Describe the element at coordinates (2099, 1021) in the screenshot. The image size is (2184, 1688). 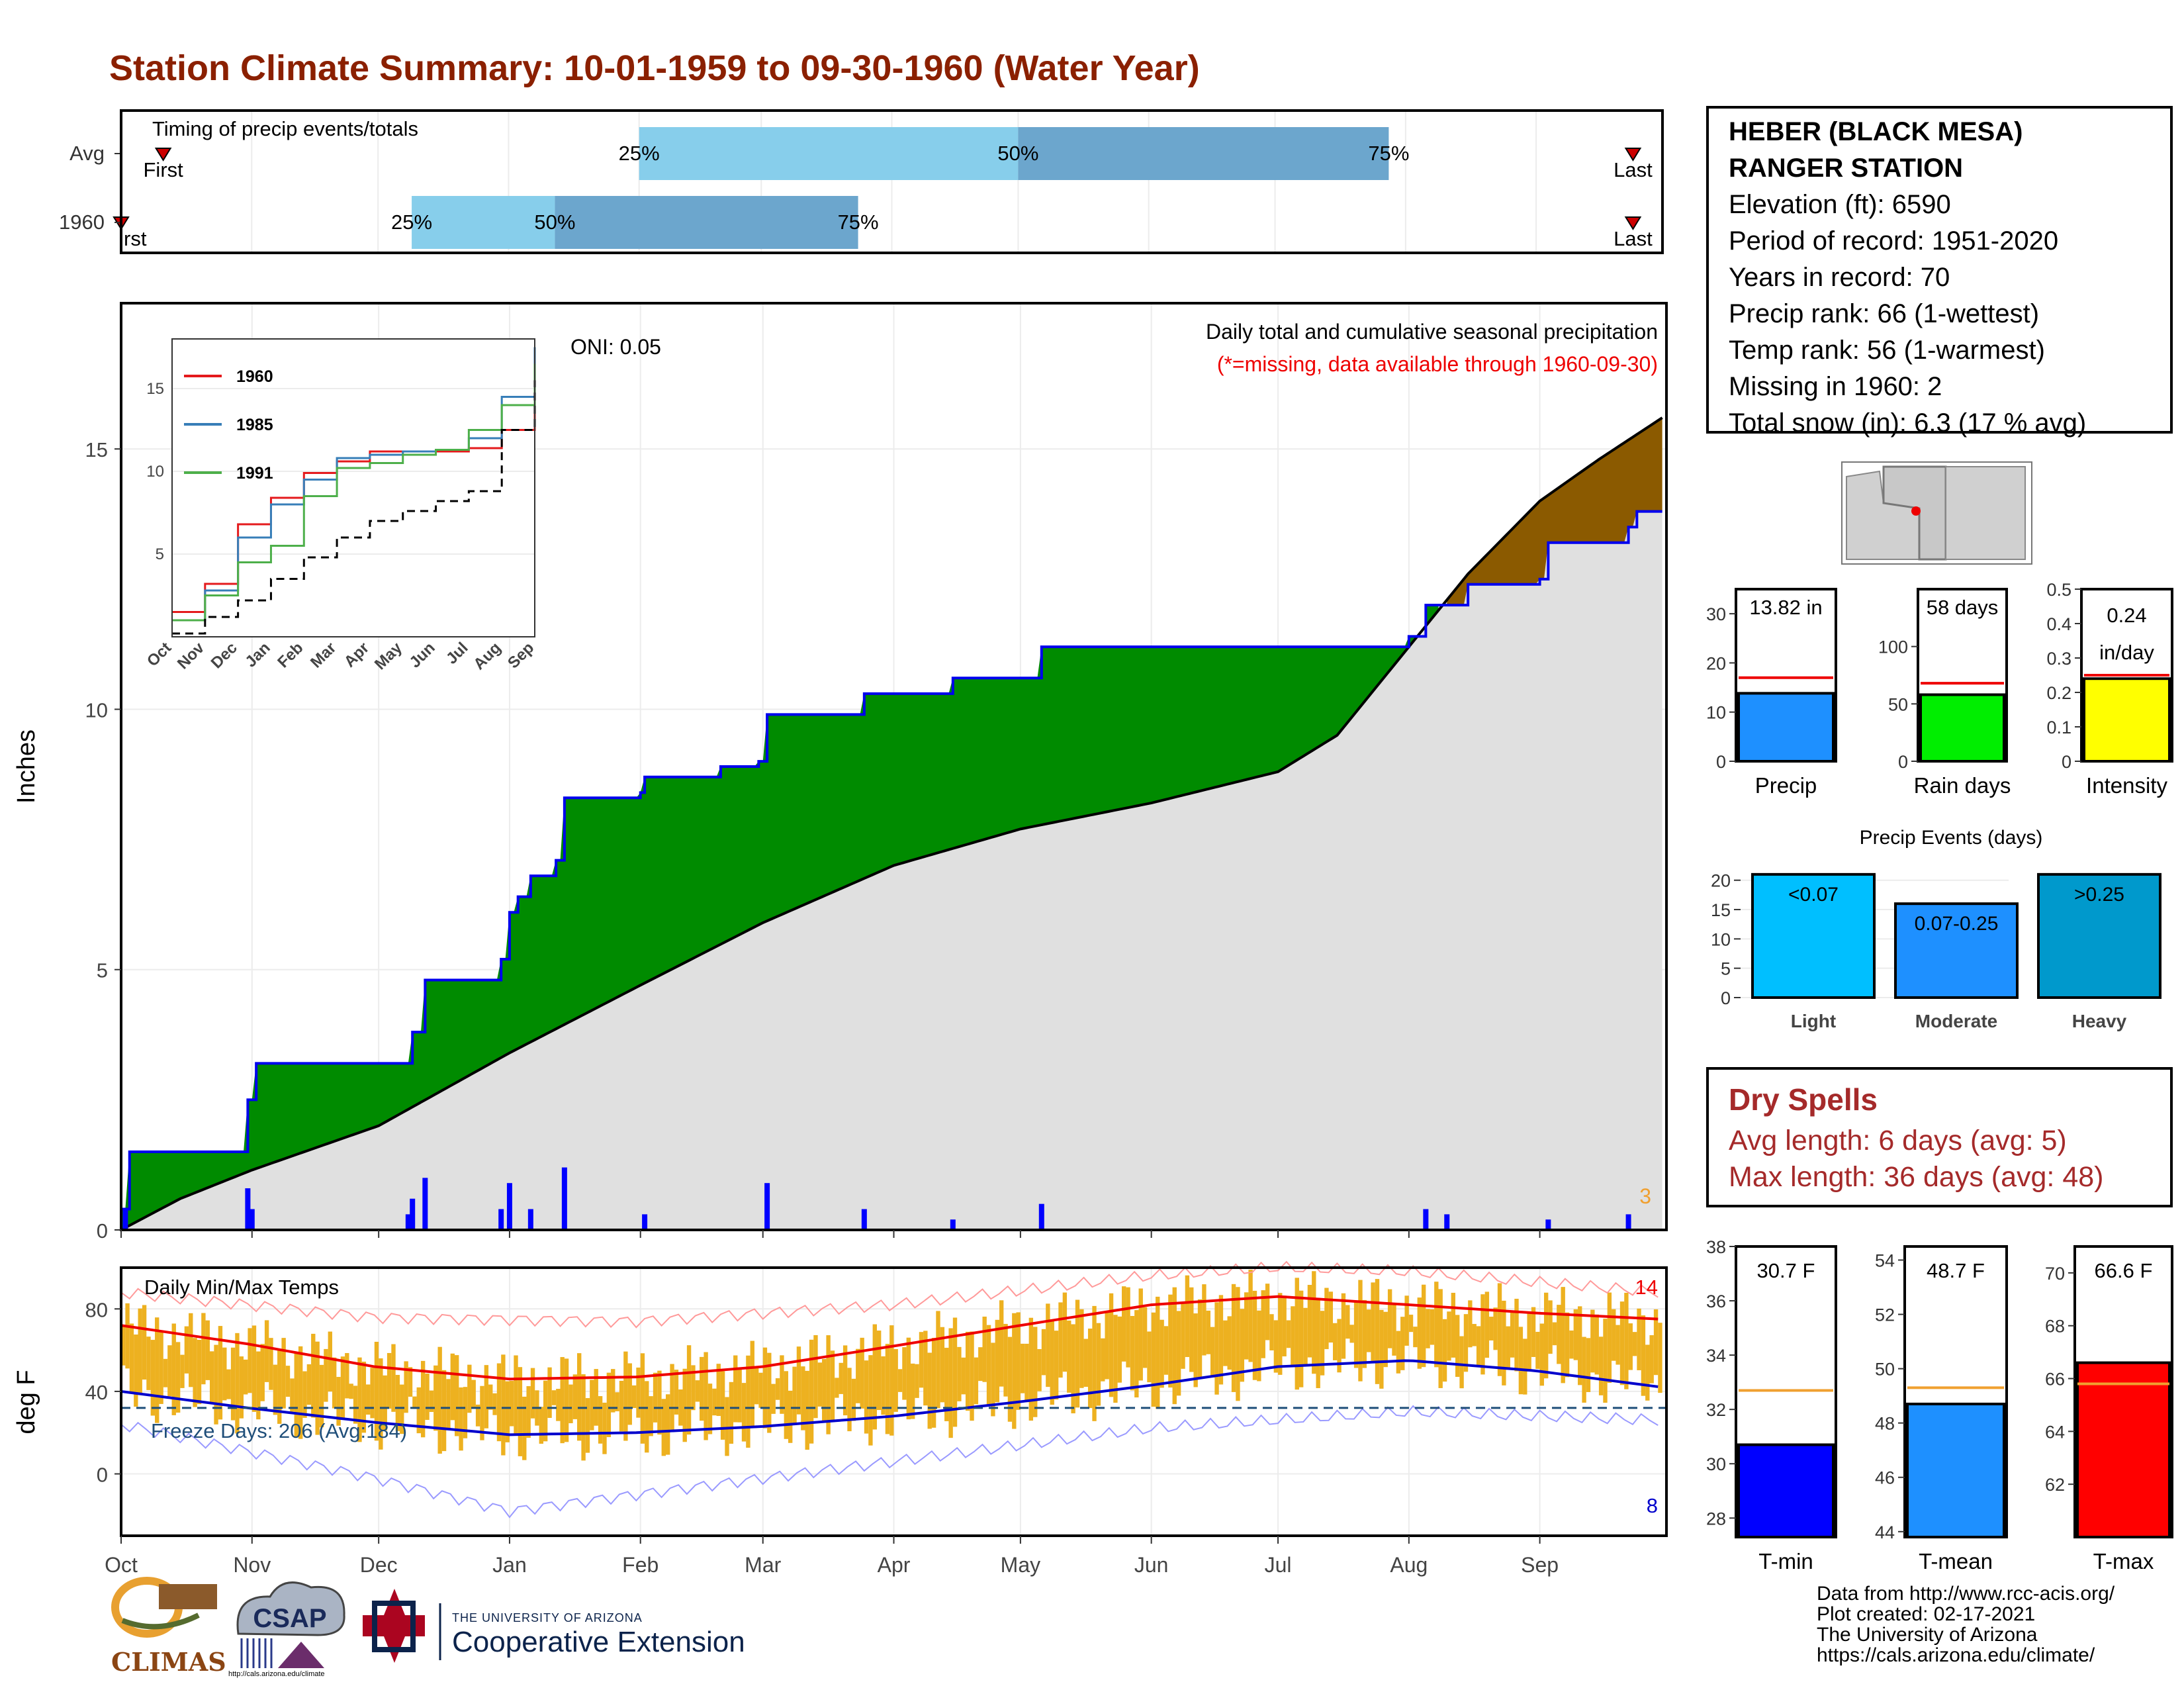
I see `events-category-label: Heavy` at that location.